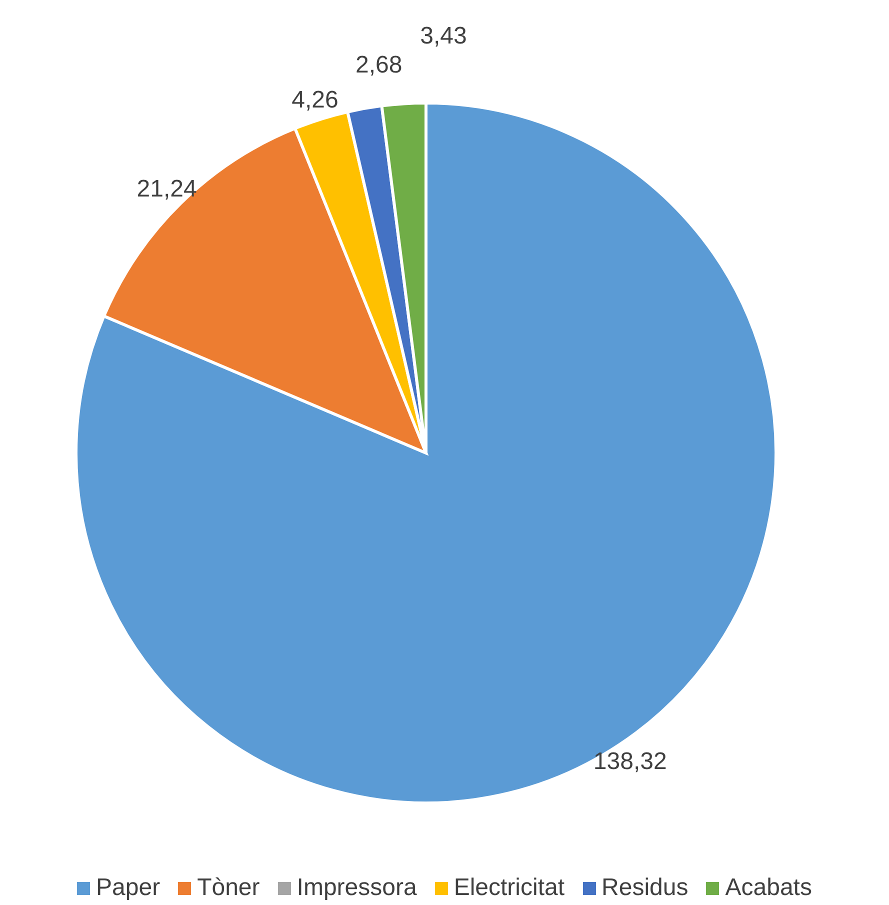  Describe the element at coordinates (228, 888) in the screenshot. I see `legend-label: Tòner` at that location.